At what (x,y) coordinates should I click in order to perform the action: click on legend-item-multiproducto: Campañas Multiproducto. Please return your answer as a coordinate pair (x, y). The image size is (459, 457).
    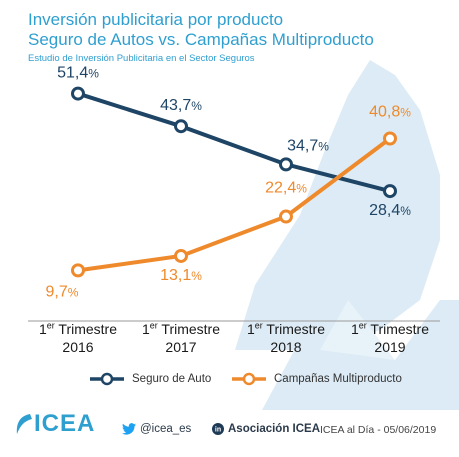
    Looking at the image, I should click on (317, 379).